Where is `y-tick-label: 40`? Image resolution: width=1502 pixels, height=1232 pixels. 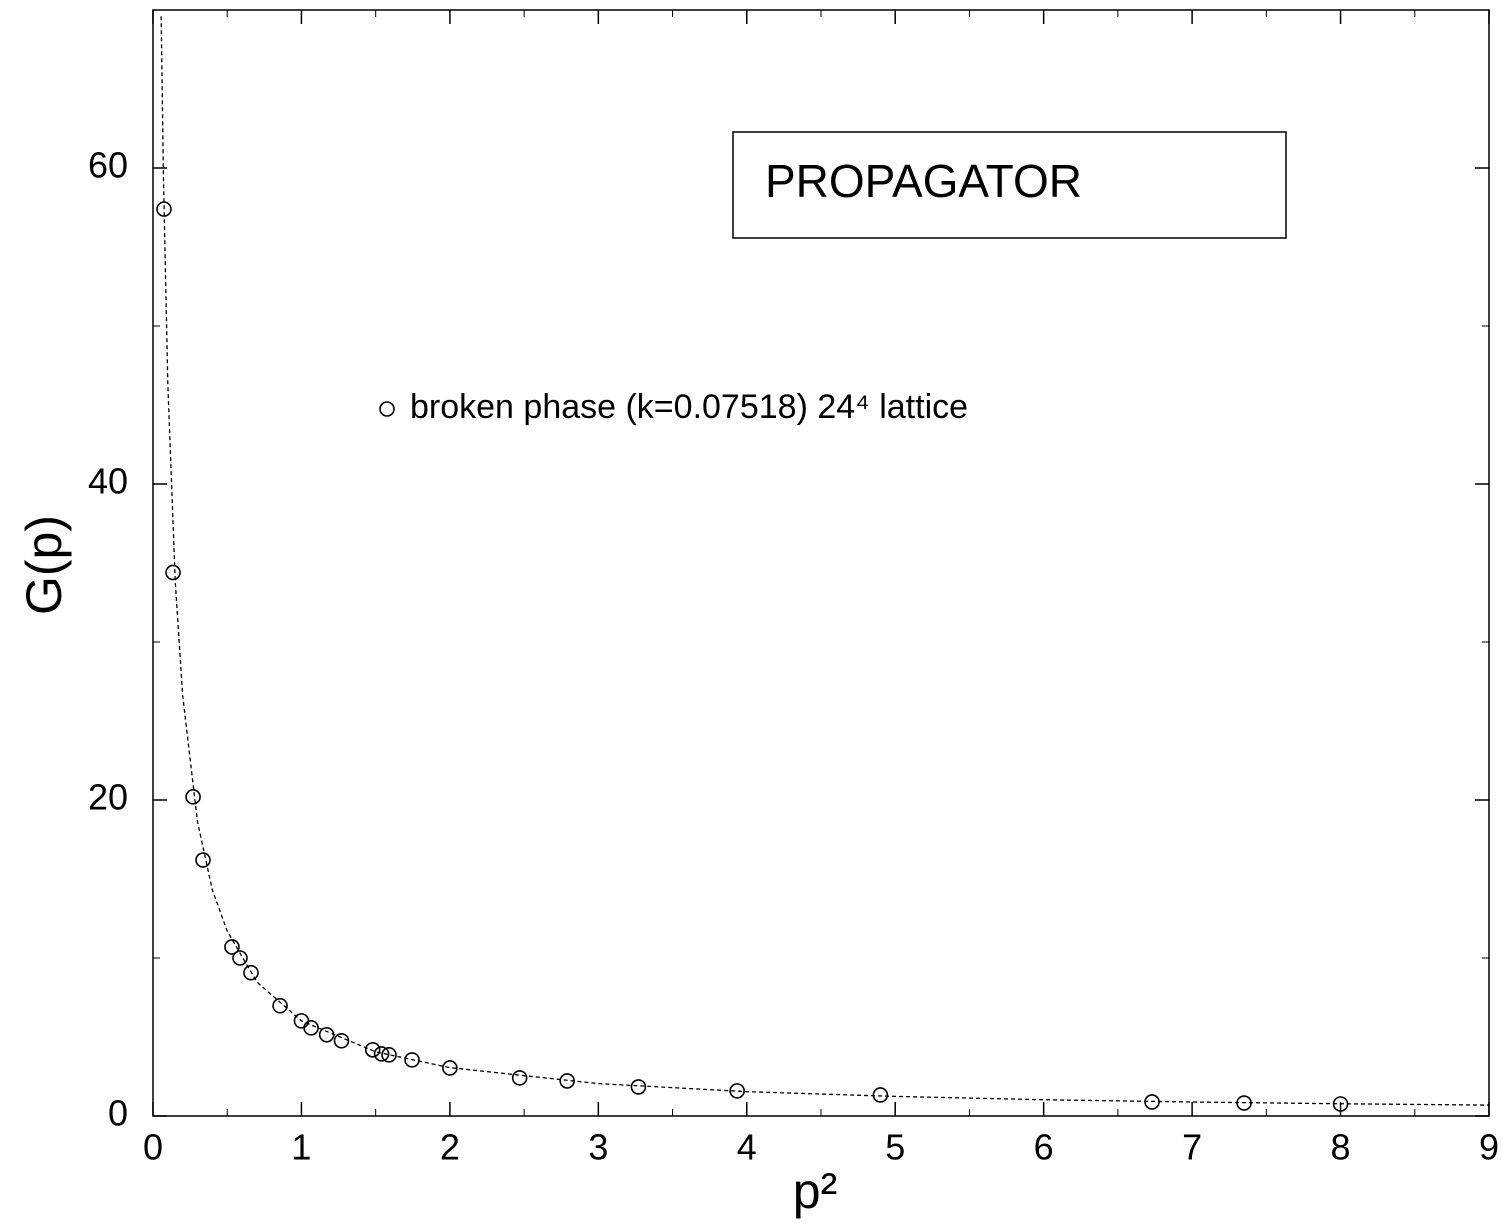
y-tick-label: 40 is located at coordinates (108, 481).